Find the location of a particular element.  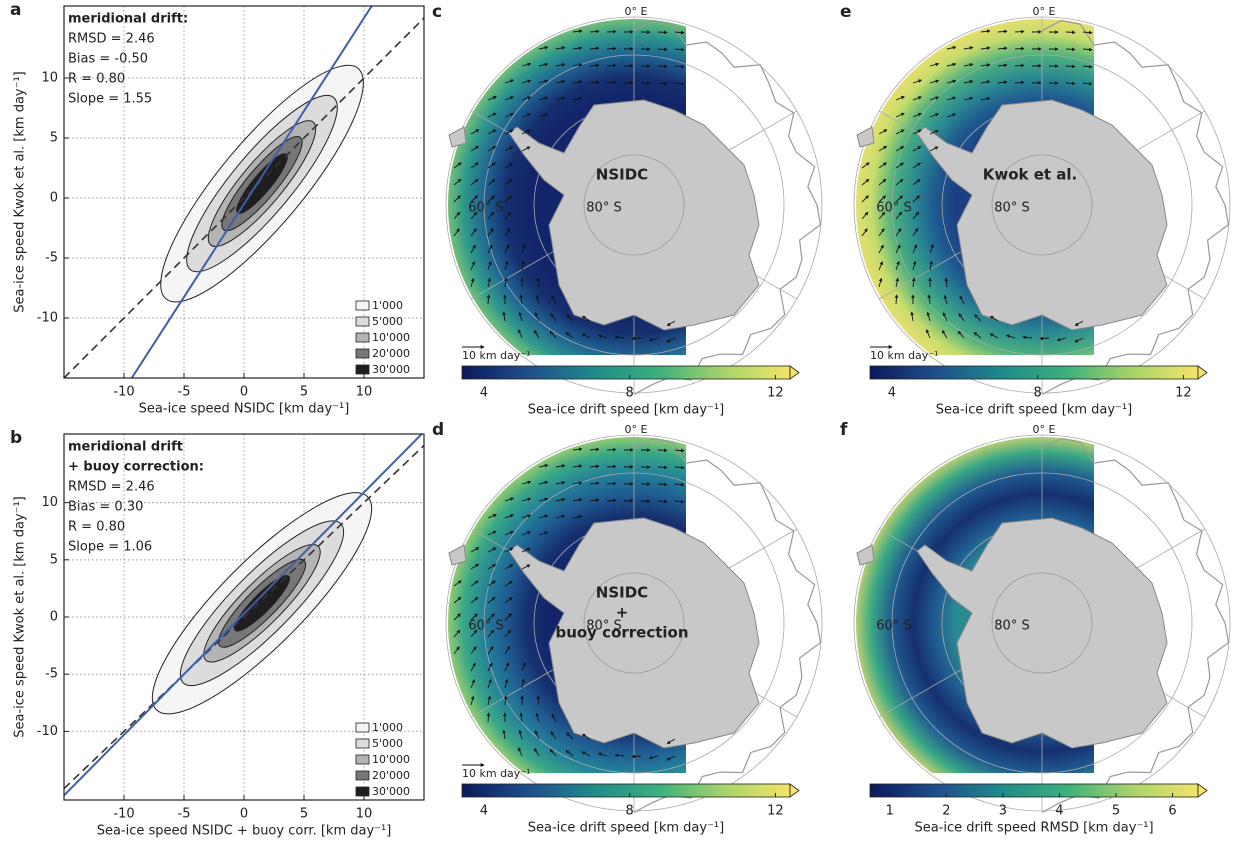

plot-frame is located at coordinates (244, 617).